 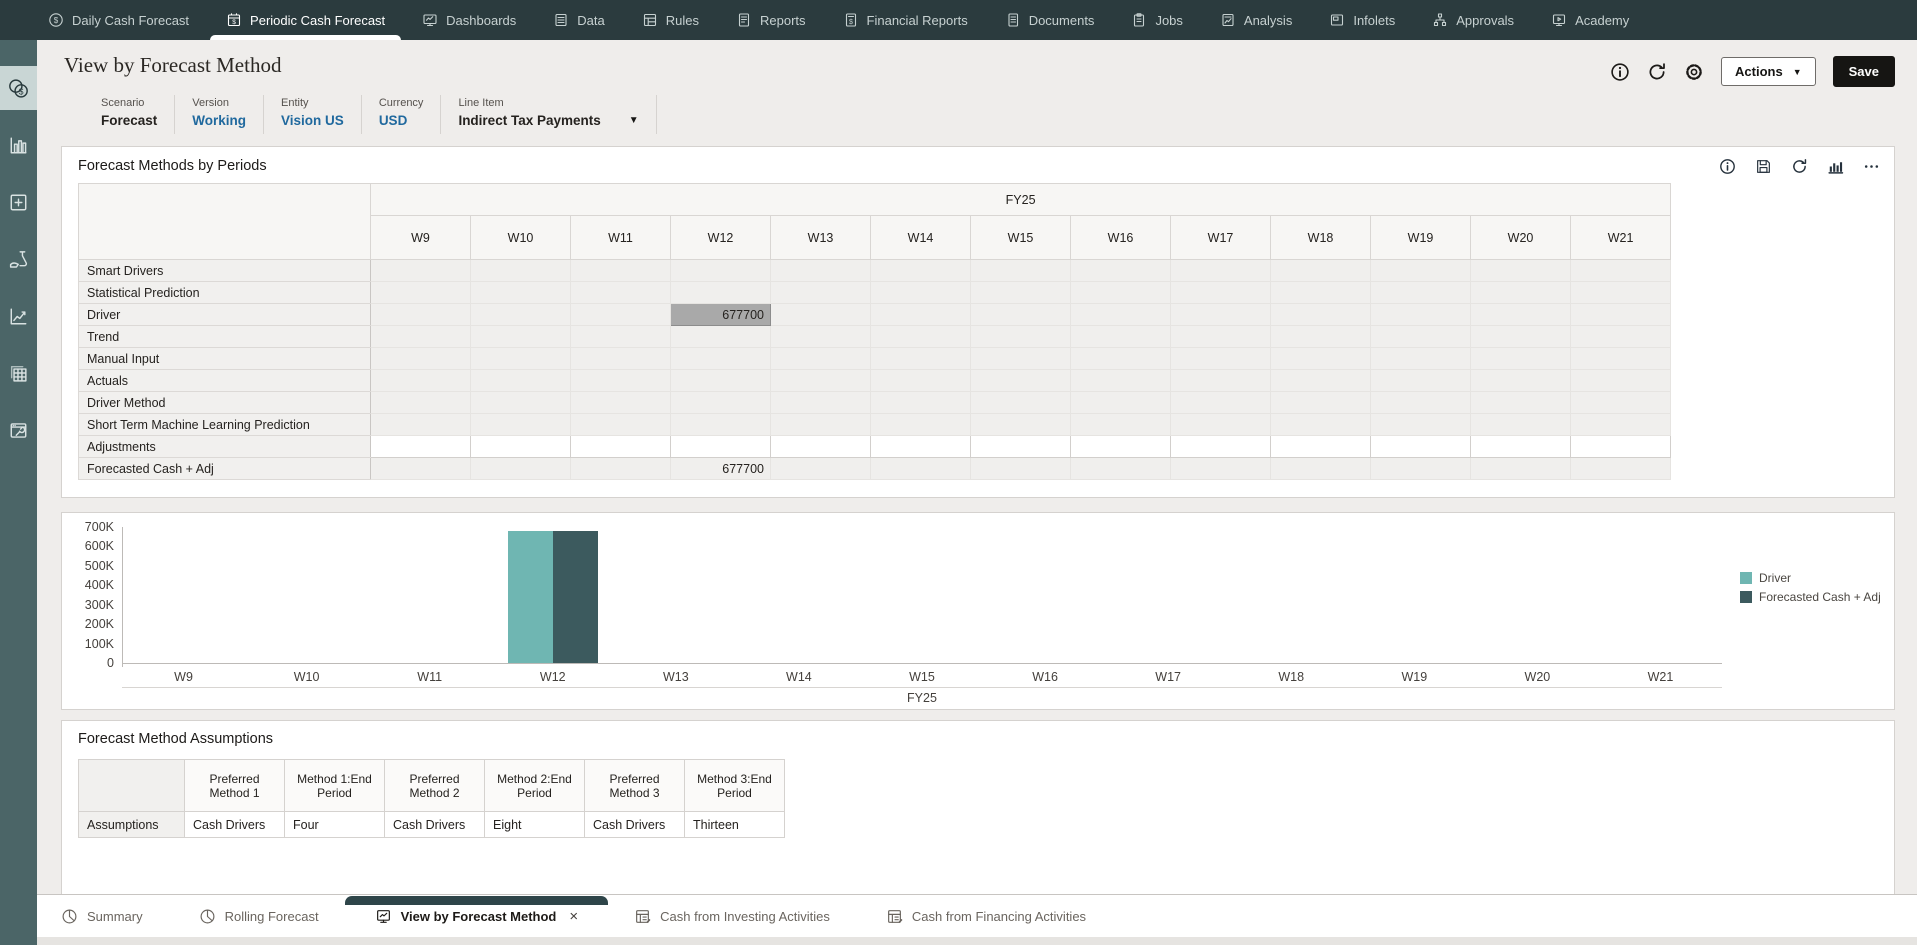 What do you see at coordinates (219, 120) in the screenshot?
I see `pov-value-version: Working` at bounding box center [219, 120].